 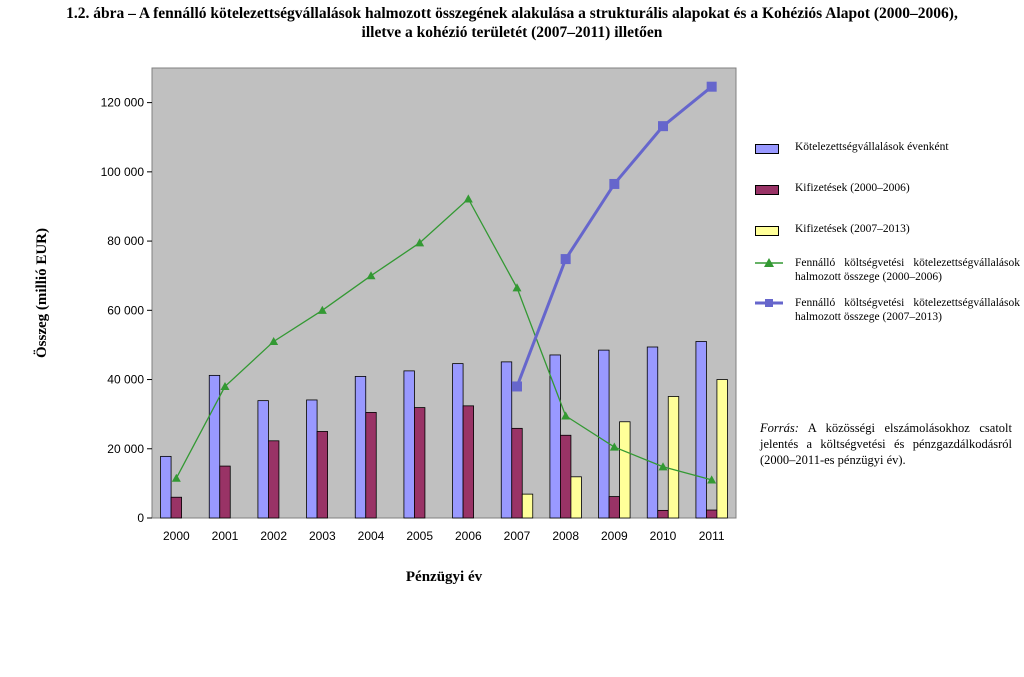 What do you see at coordinates (458, 441) in the screenshot?
I see `bar-commitments-2006` at bounding box center [458, 441].